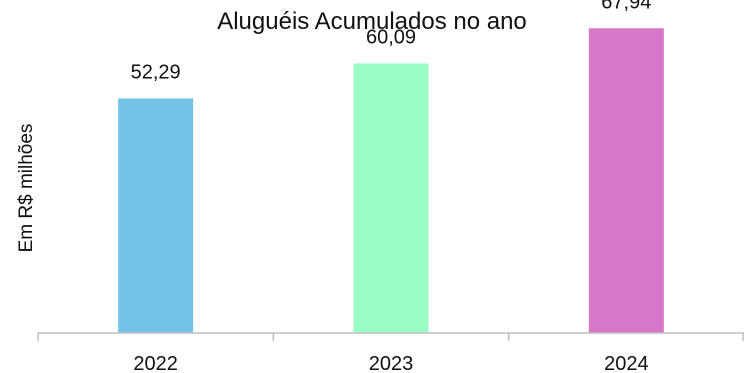  I want to click on x-axis-tick-labels: 2022 2023 2024, so click(390, 363).